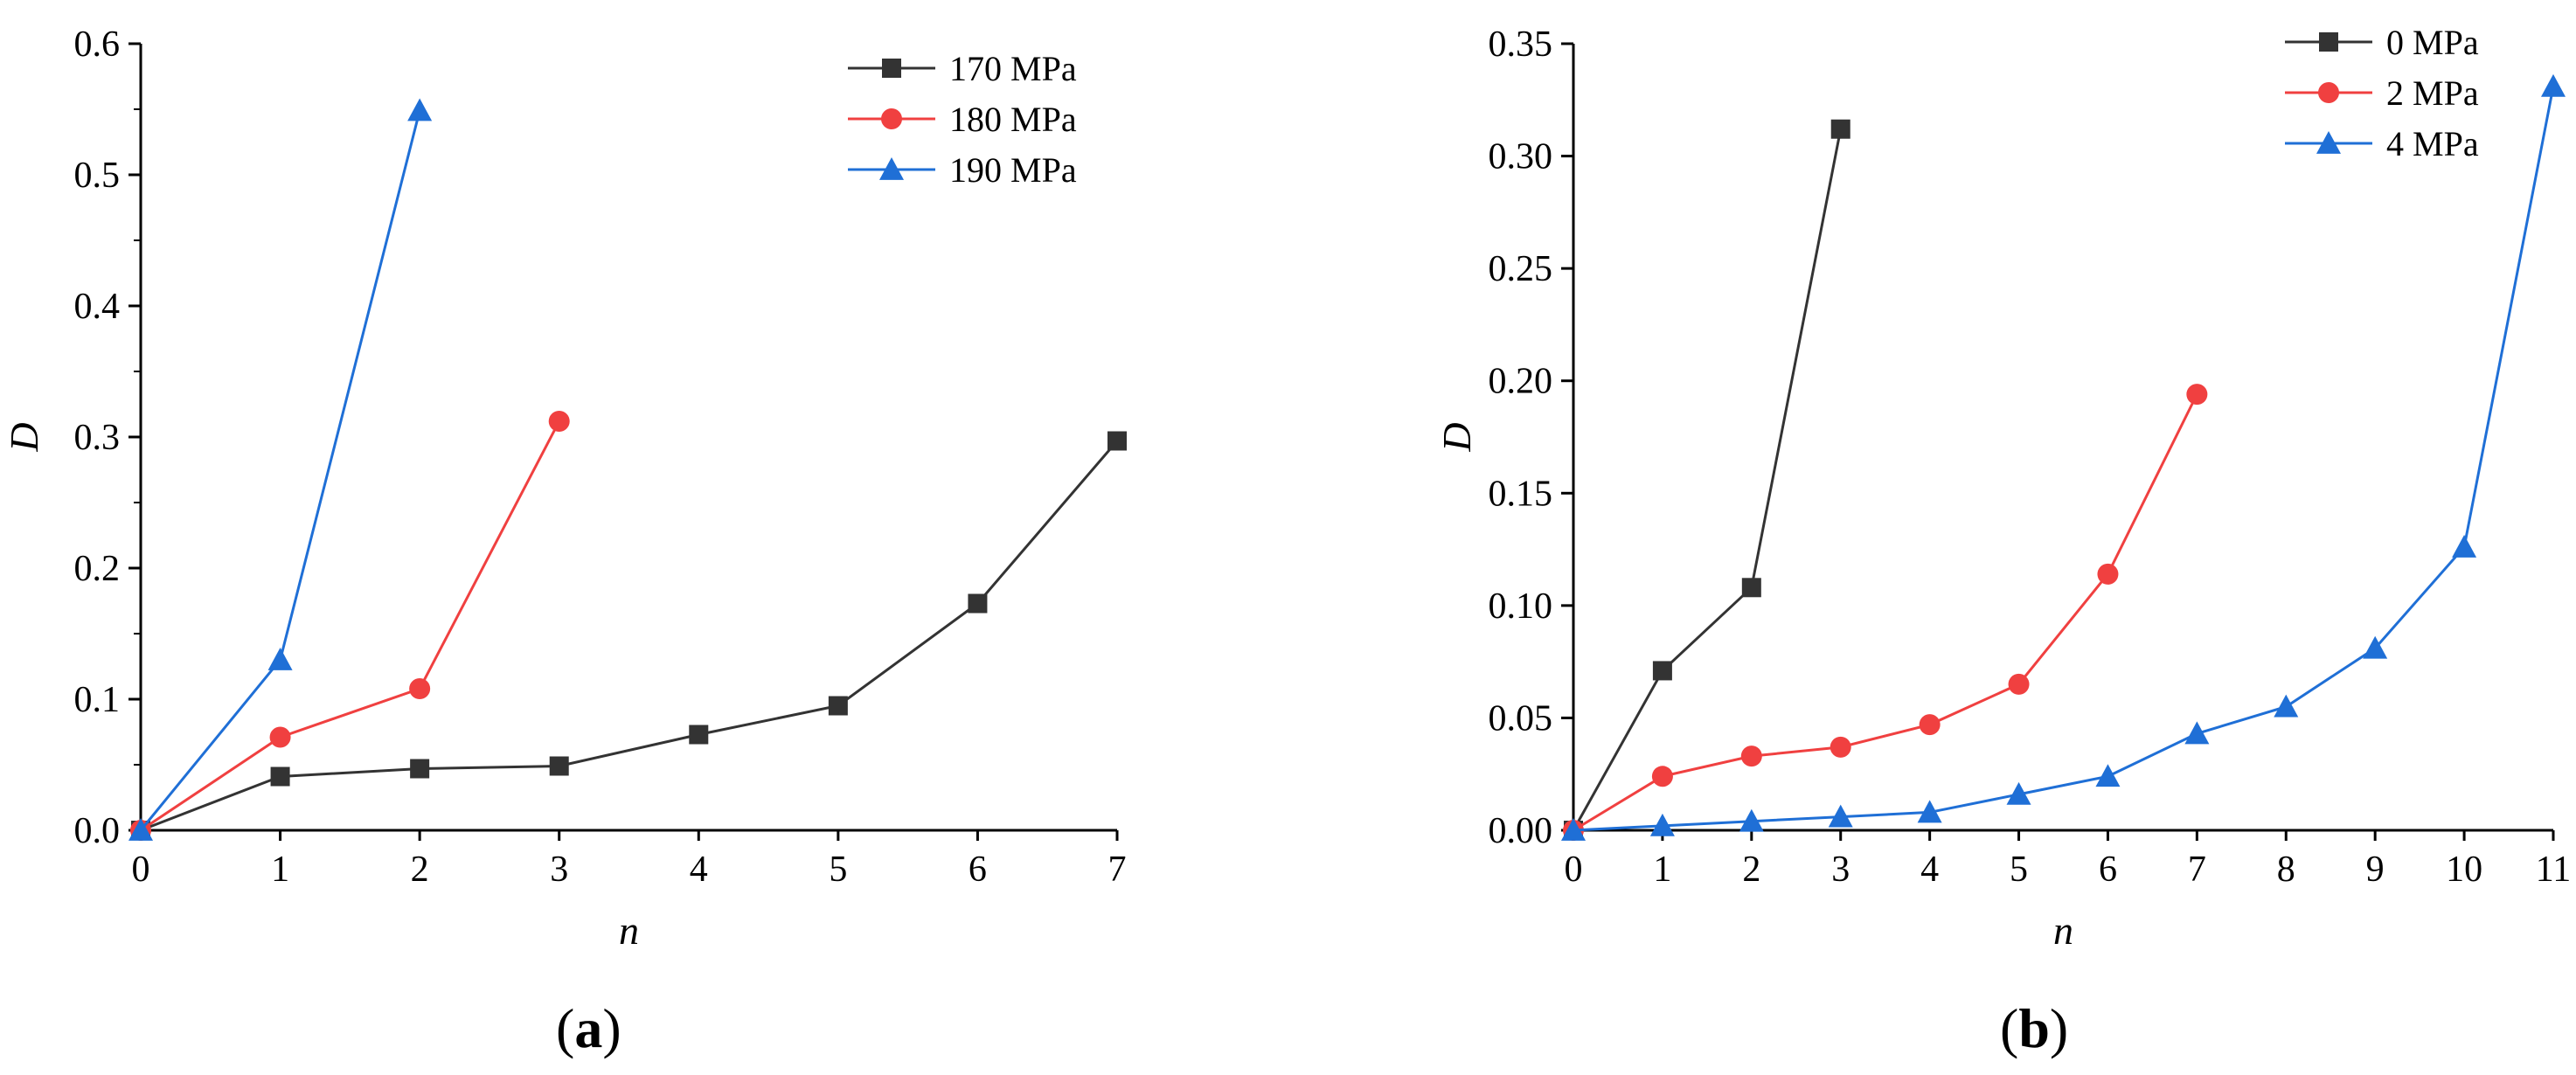  Describe the element at coordinates (97, 176) in the screenshot. I see `y-tick-label: 0.5` at that location.